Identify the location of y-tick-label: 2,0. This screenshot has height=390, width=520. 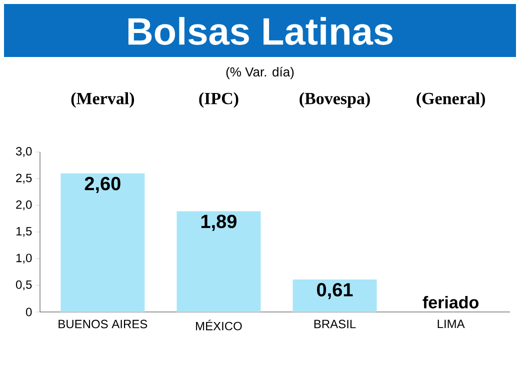
(24, 205).